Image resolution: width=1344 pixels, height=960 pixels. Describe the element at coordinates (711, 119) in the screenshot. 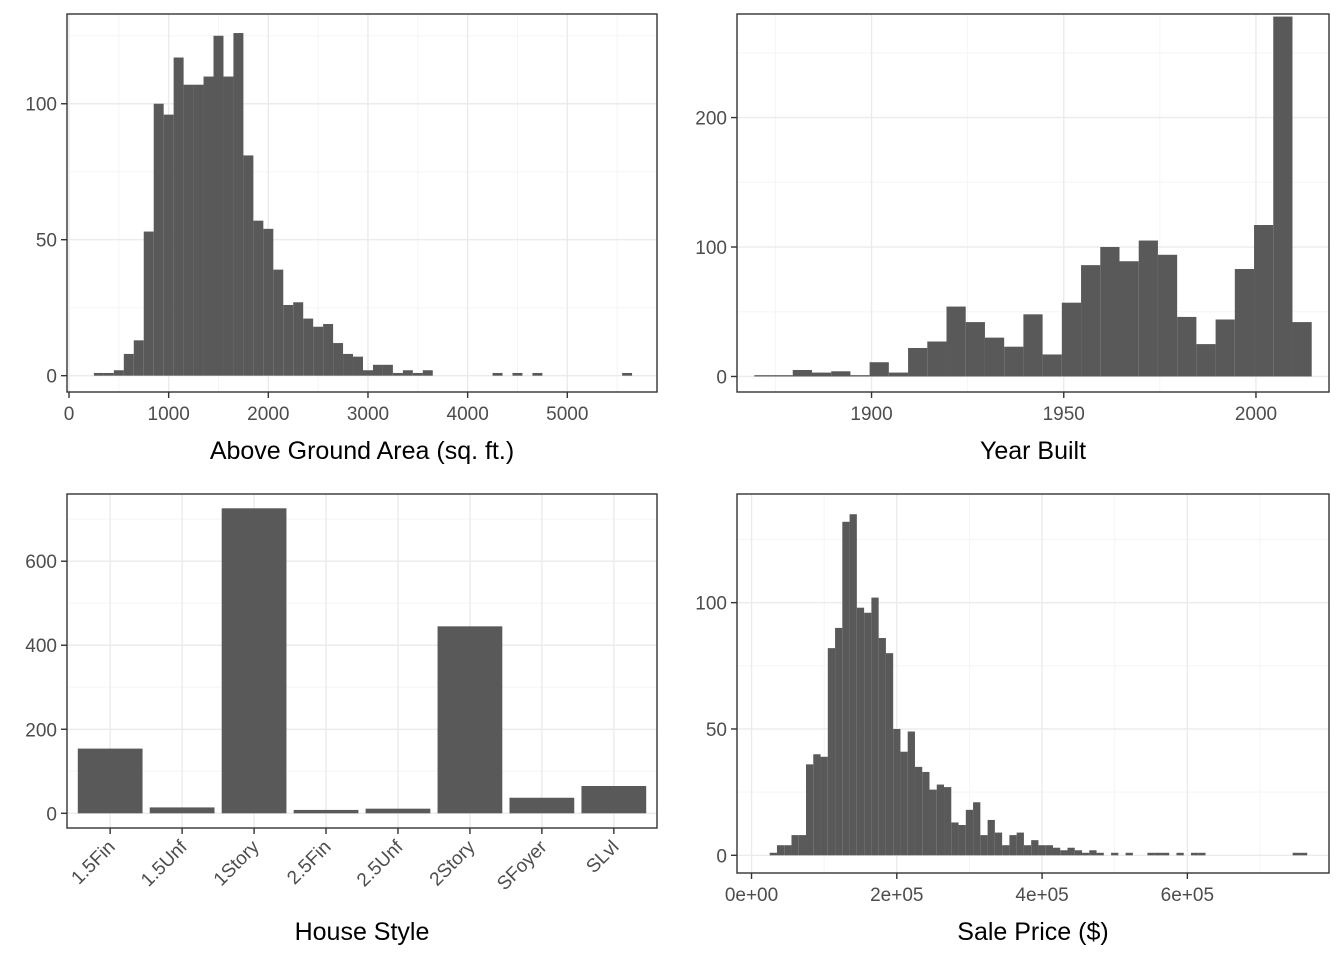

I see `y-tick-label: 200` at that location.